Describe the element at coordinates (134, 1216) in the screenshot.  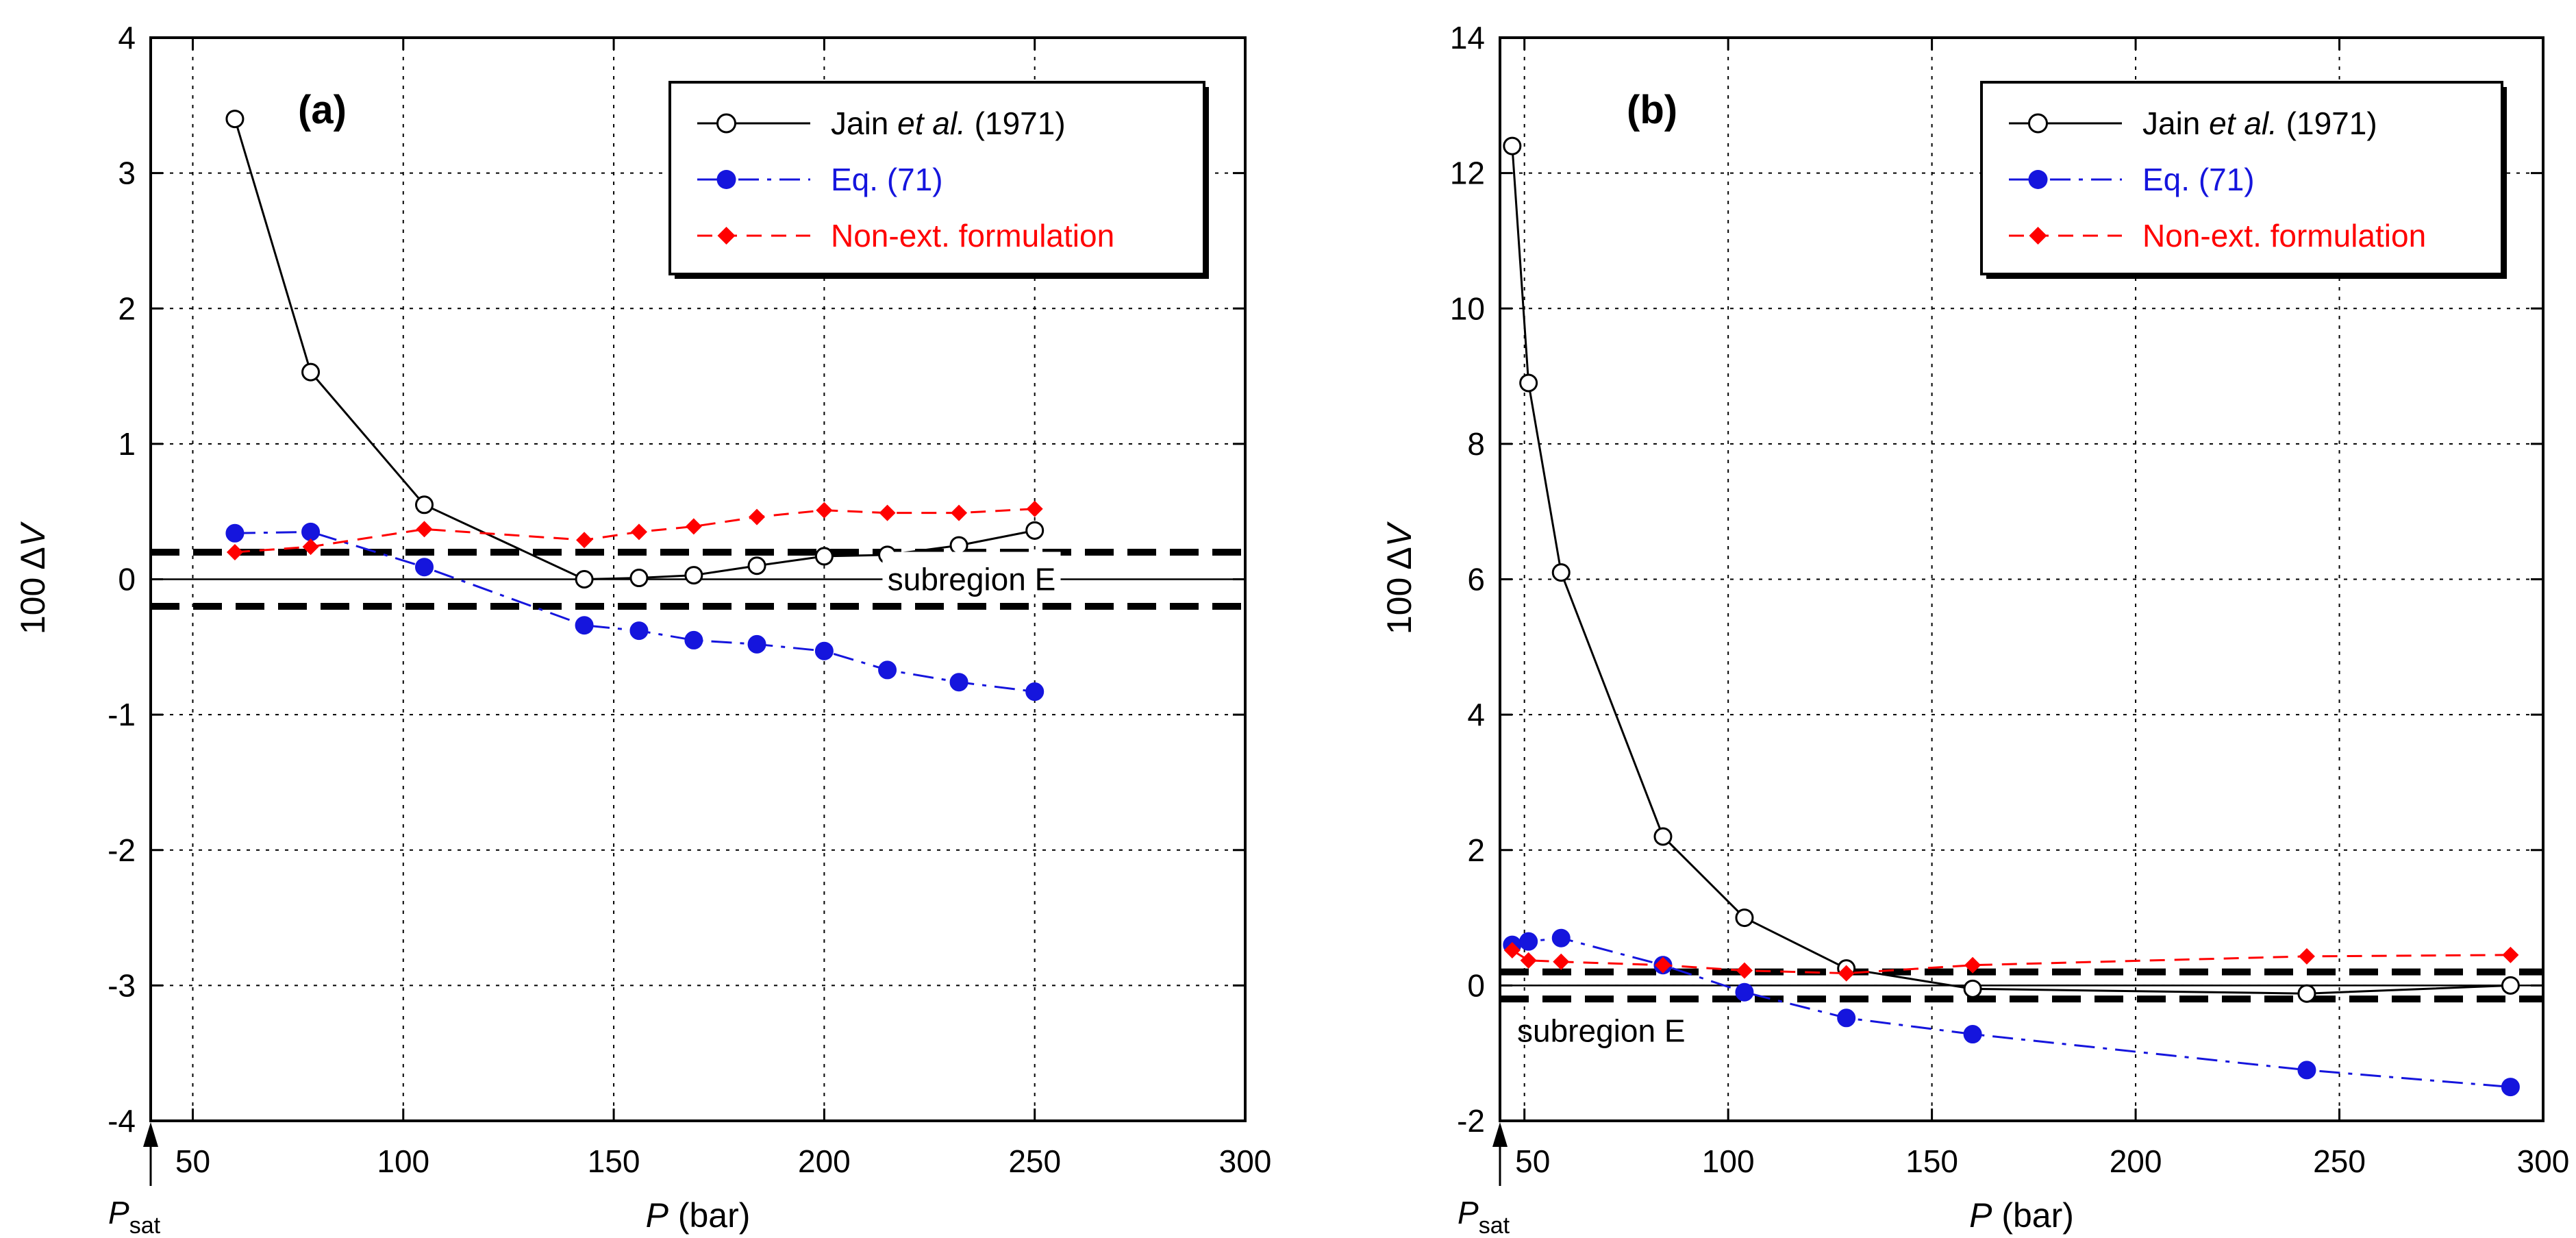
I see `psat-label: Psat` at that location.